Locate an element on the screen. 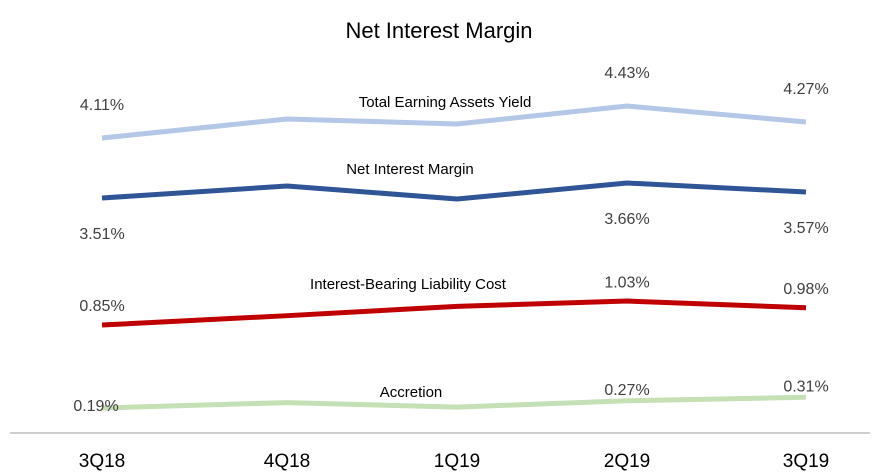  data-label: 4.11% is located at coordinates (102, 105).